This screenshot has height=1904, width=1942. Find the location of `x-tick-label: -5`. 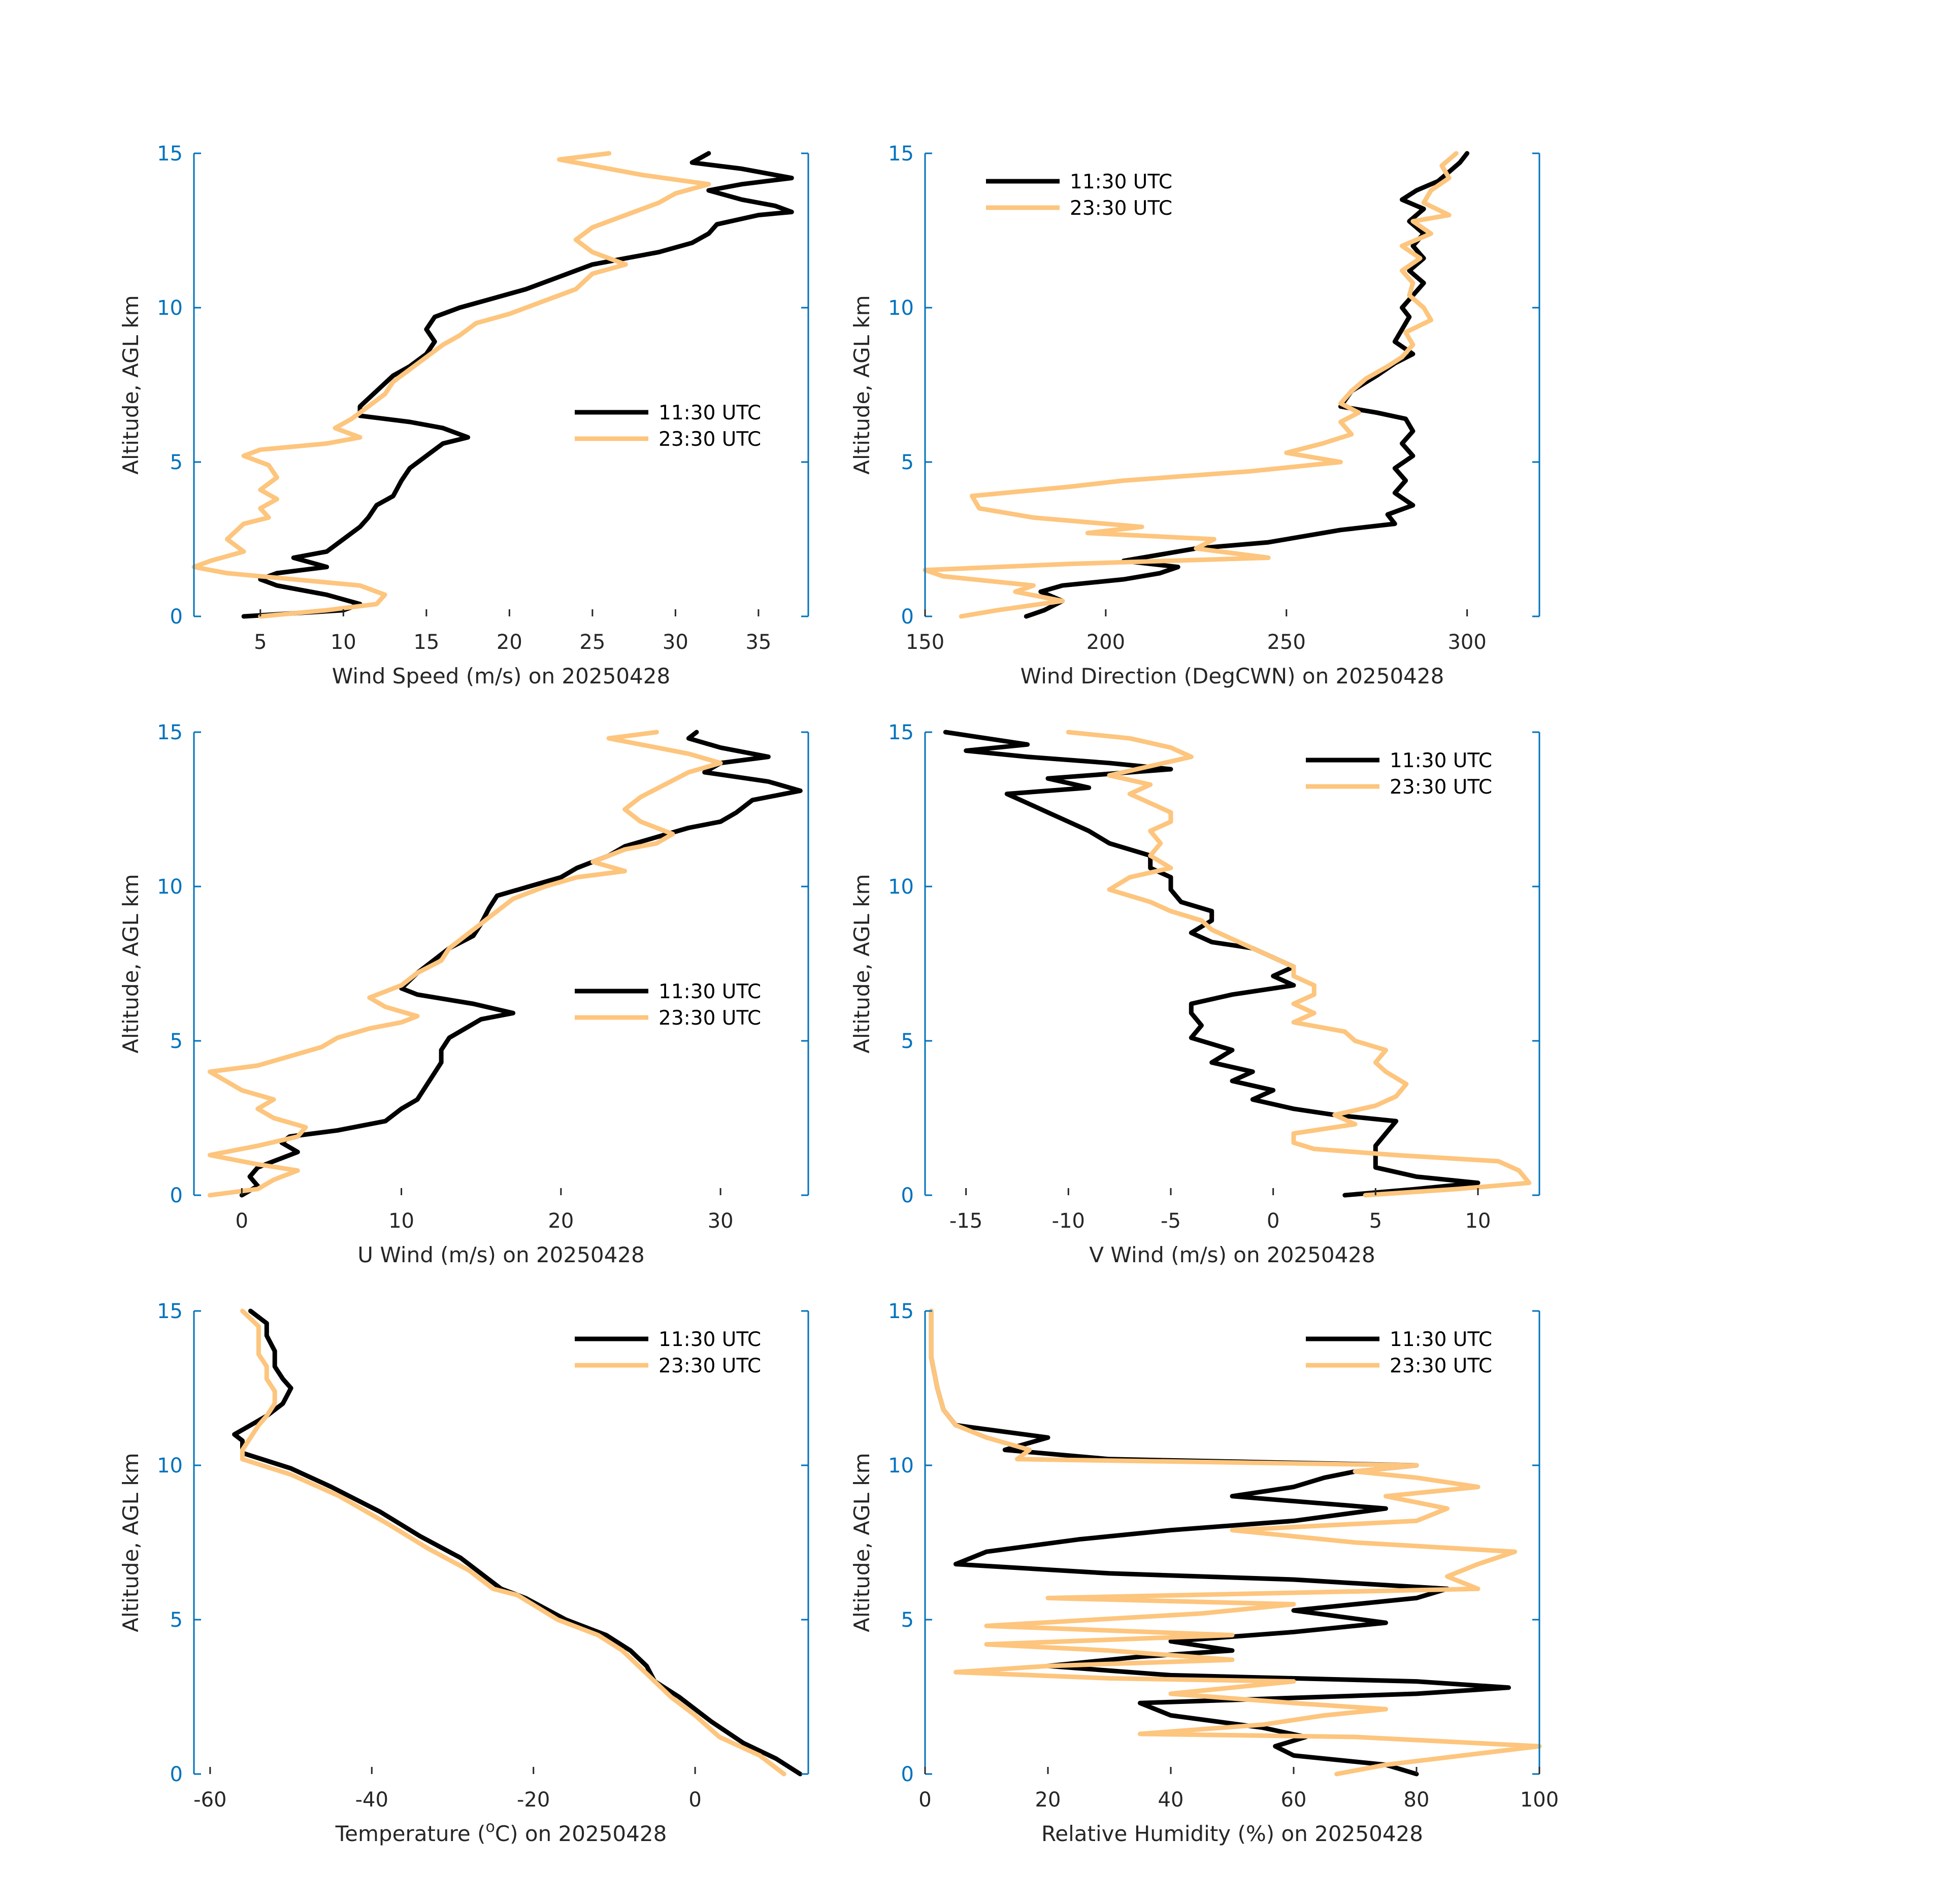

x-tick-label: -5 is located at coordinates (1171, 1221).